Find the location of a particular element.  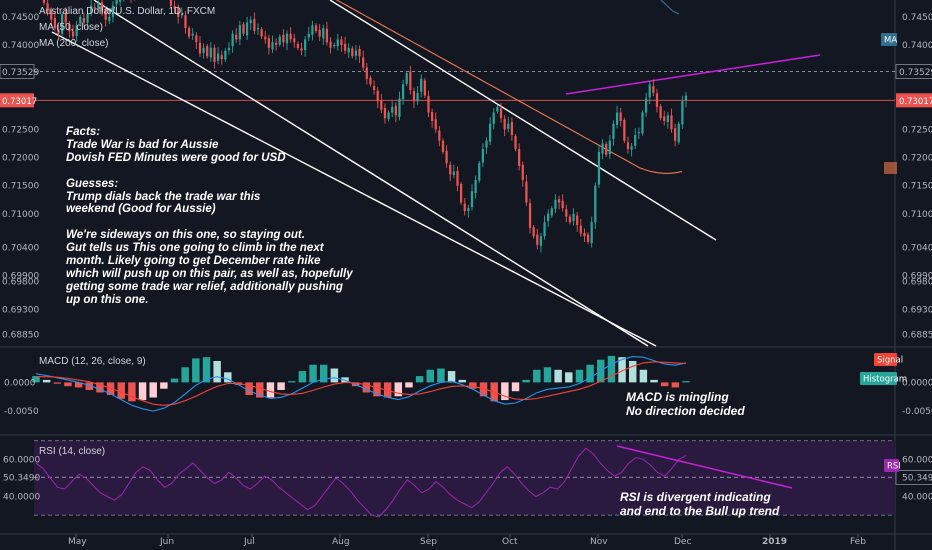

legend-macd: MACD (12, 26, close, 9) is located at coordinates (92, 361).